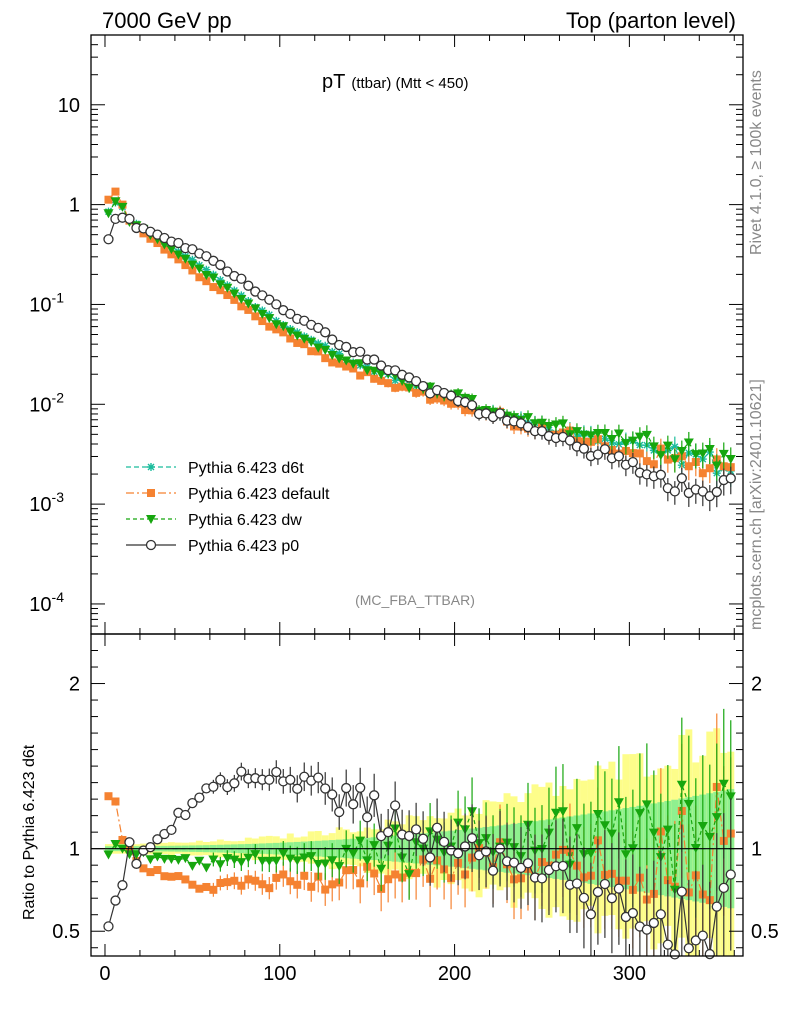 This screenshot has width=786, height=1024. I want to click on header-left: 7000 GeV pp, so click(167, 20).